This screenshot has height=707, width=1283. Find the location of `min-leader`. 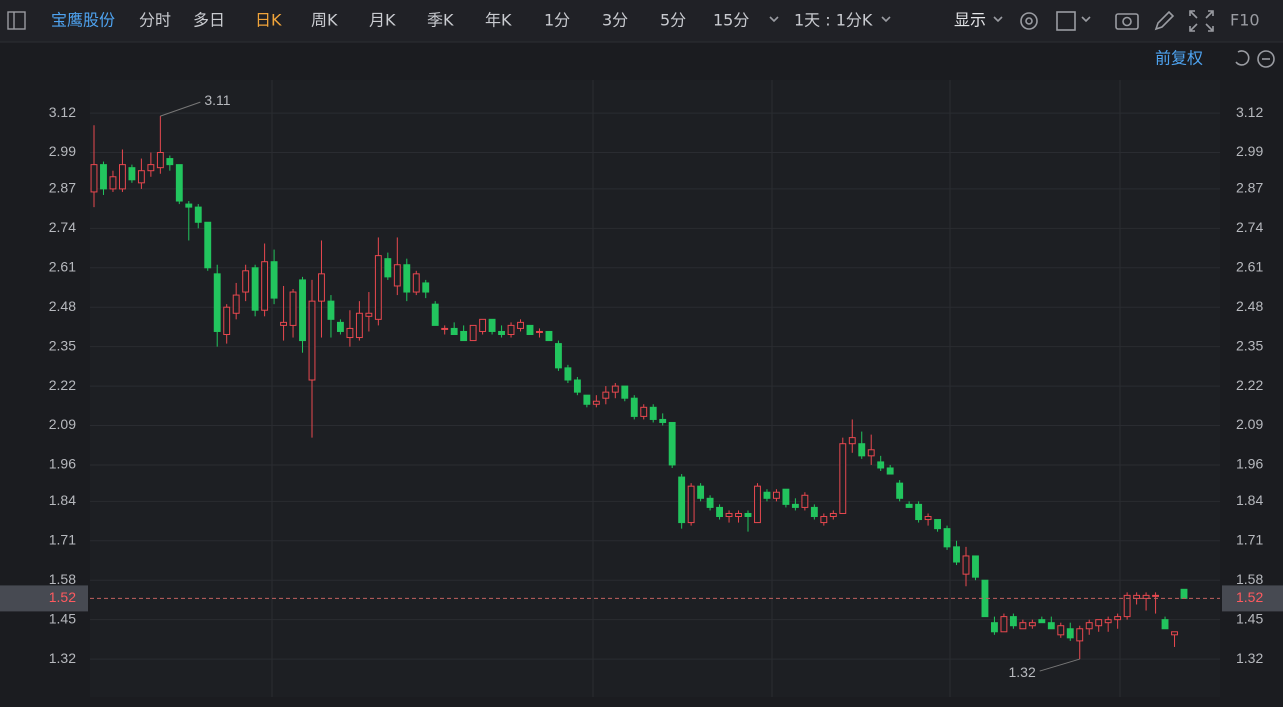

min-leader is located at coordinates (1059, 665).